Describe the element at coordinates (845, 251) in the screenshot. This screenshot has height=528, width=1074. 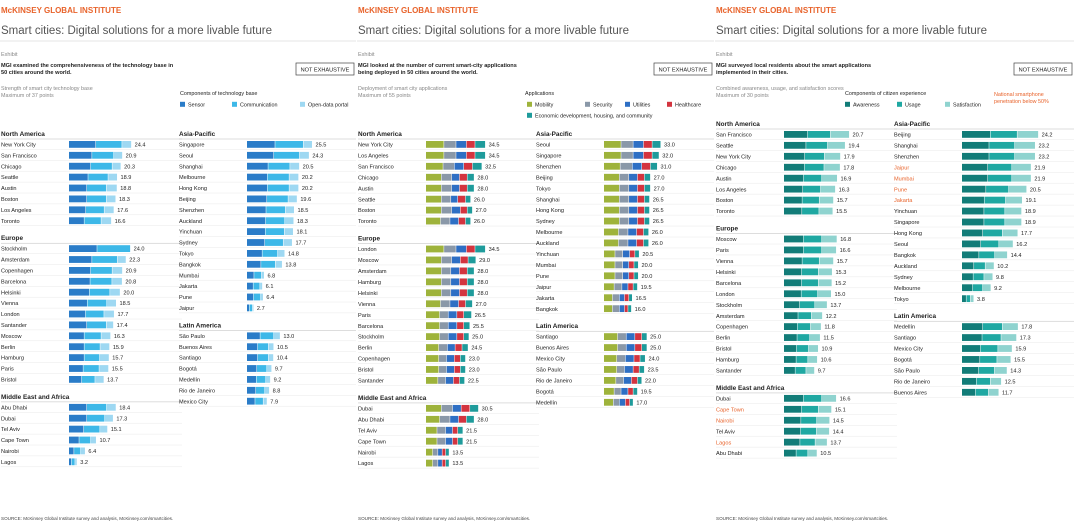
I see `bar-total-label: 16.6` at that location.